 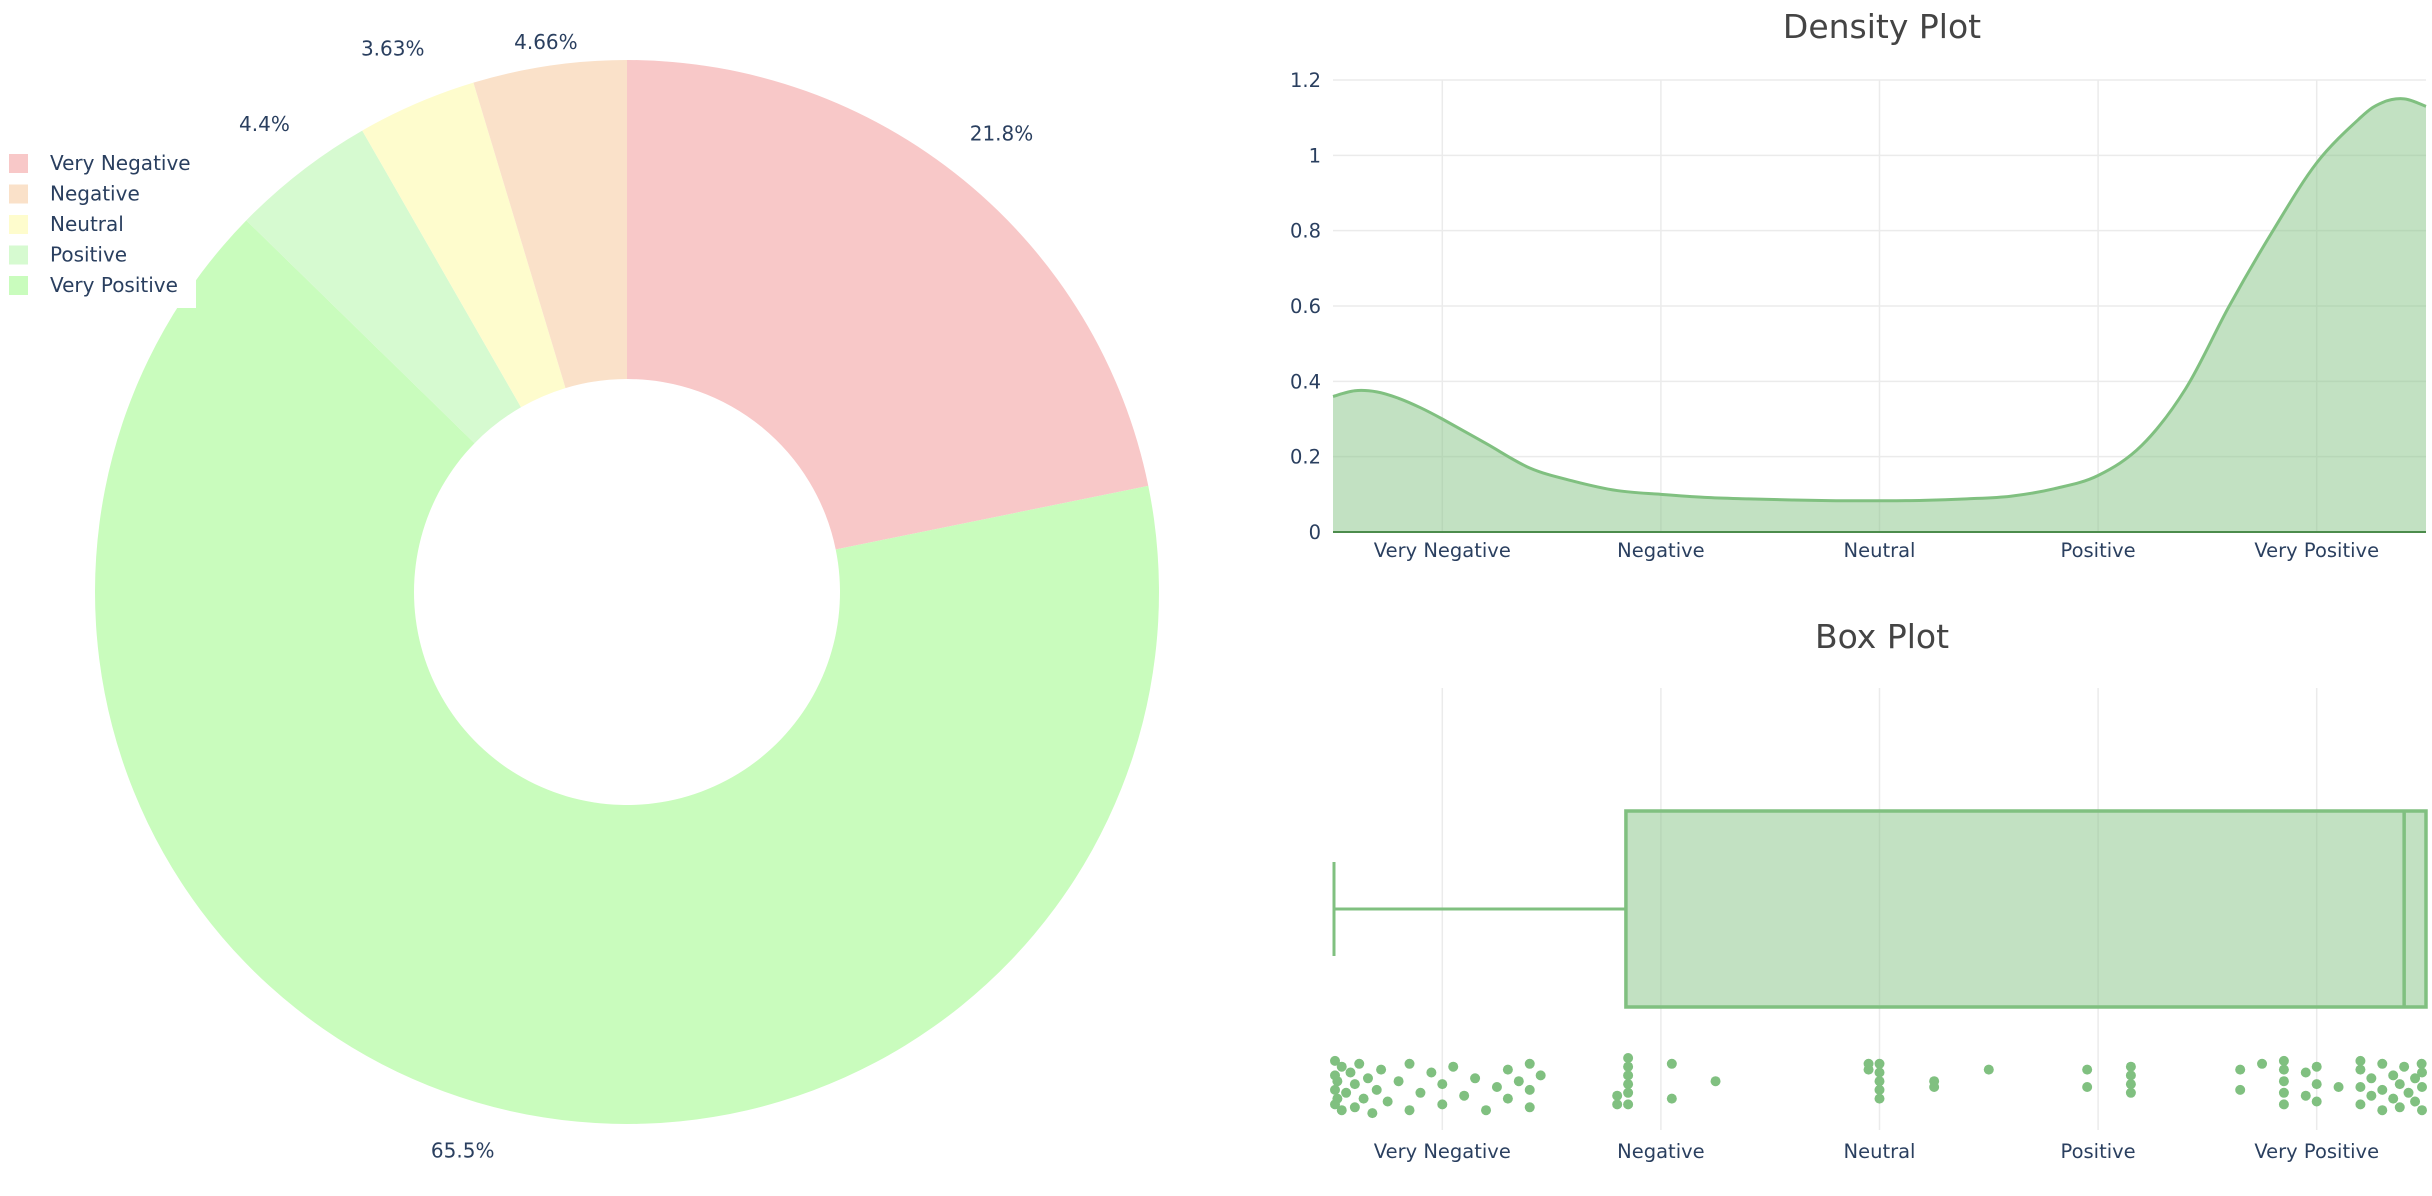 What do you see at coordinates (550, 224) in the screenshot?
I see `donut-slice-negative` at bounding box center [550, 224].